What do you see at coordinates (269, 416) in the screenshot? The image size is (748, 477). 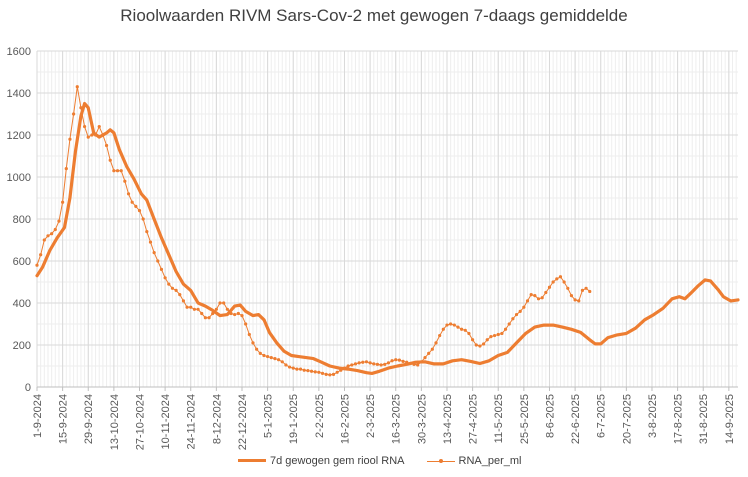 I see `x-tick-label: 5-1-2025` at bounding box center [269, 416].